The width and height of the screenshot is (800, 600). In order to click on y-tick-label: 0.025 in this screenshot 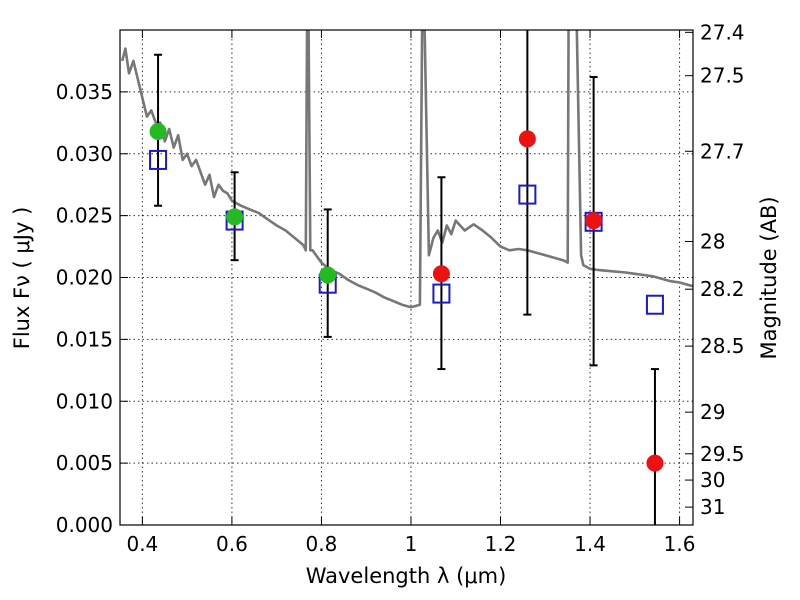, I will do `click(84, 216)`.